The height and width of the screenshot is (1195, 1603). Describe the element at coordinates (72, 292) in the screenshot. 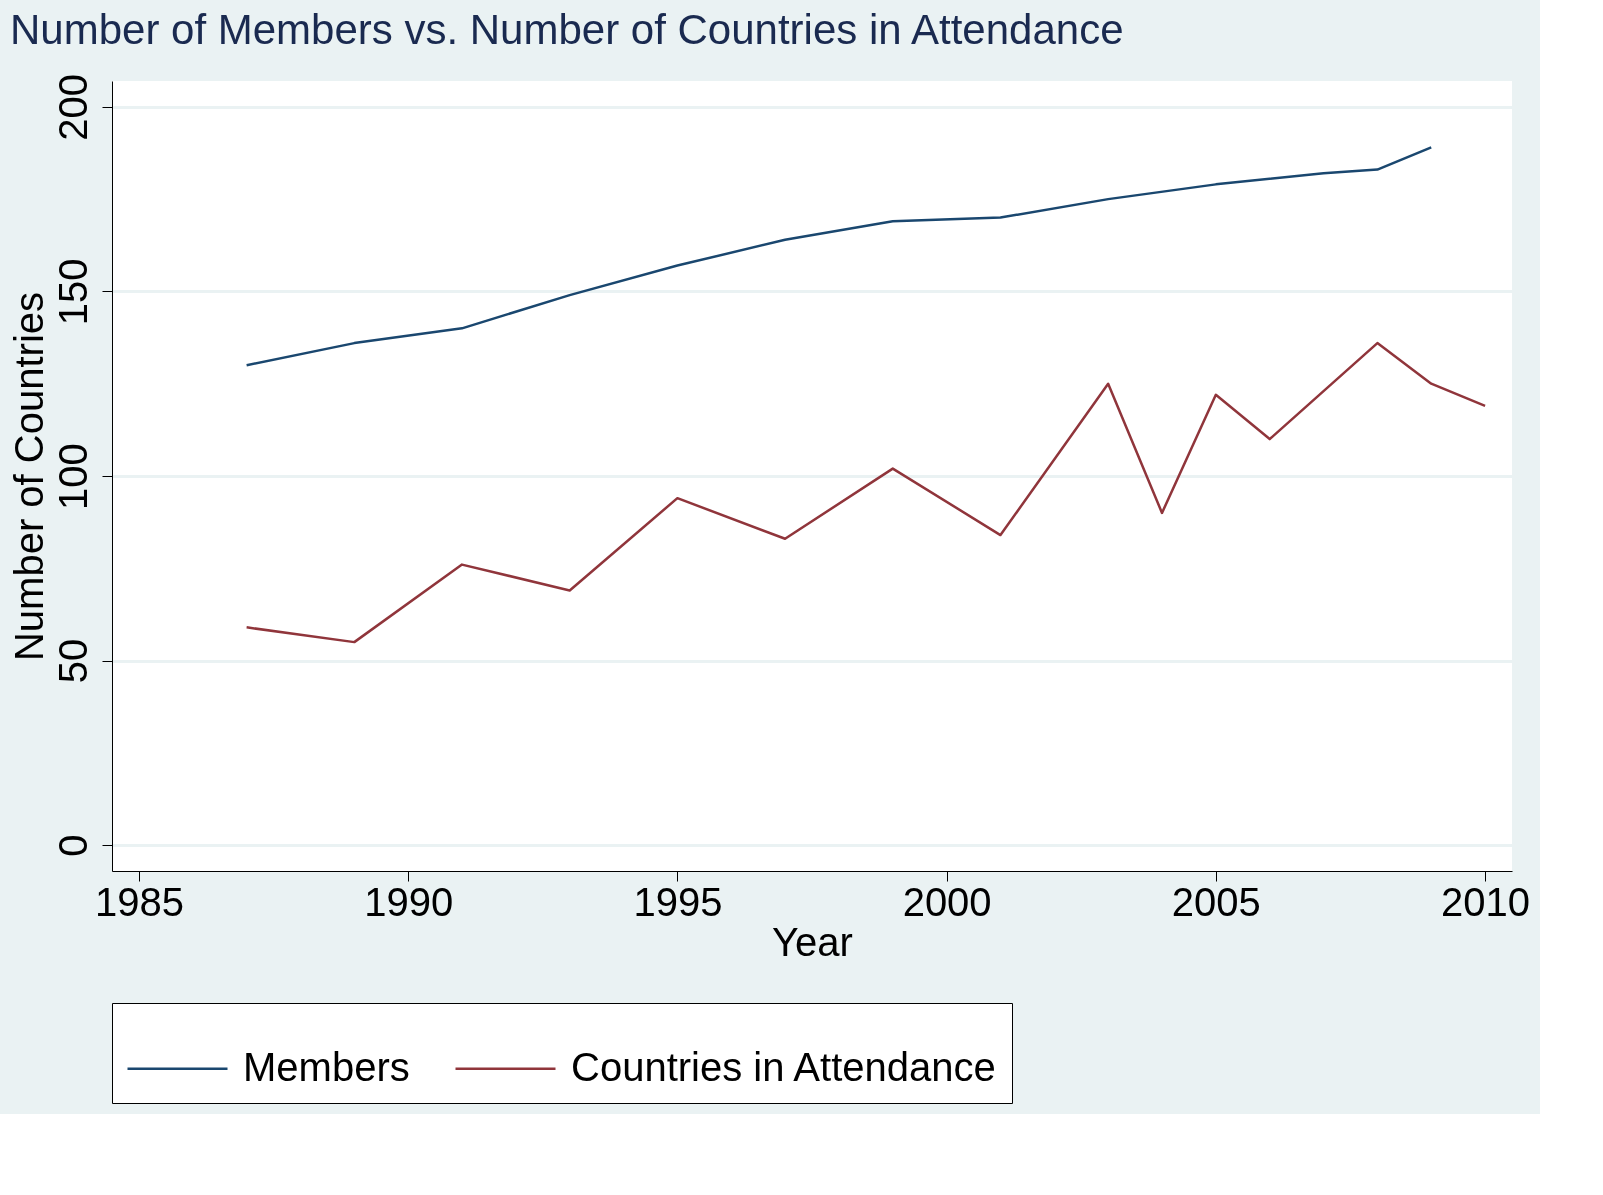

I see `y-tick-label: 150` at that location.